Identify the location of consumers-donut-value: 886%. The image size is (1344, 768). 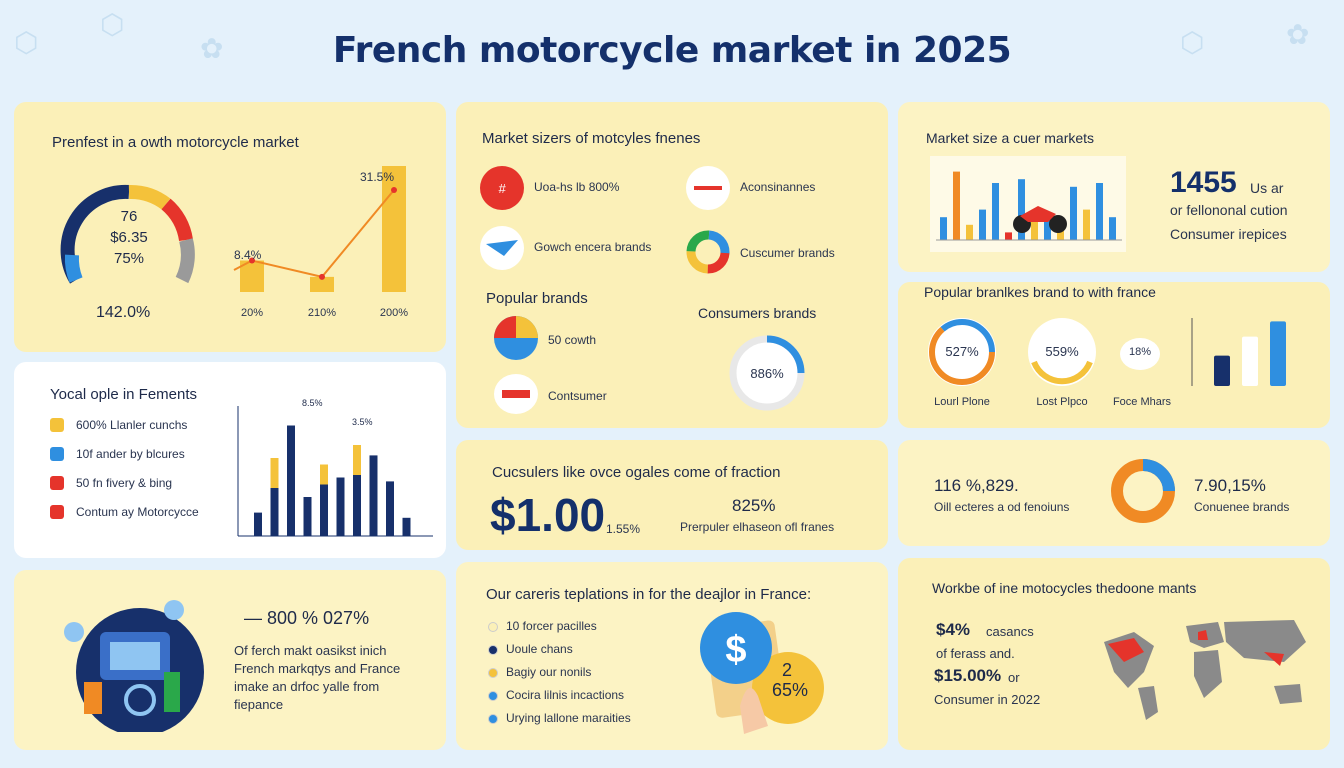
(767, 373).